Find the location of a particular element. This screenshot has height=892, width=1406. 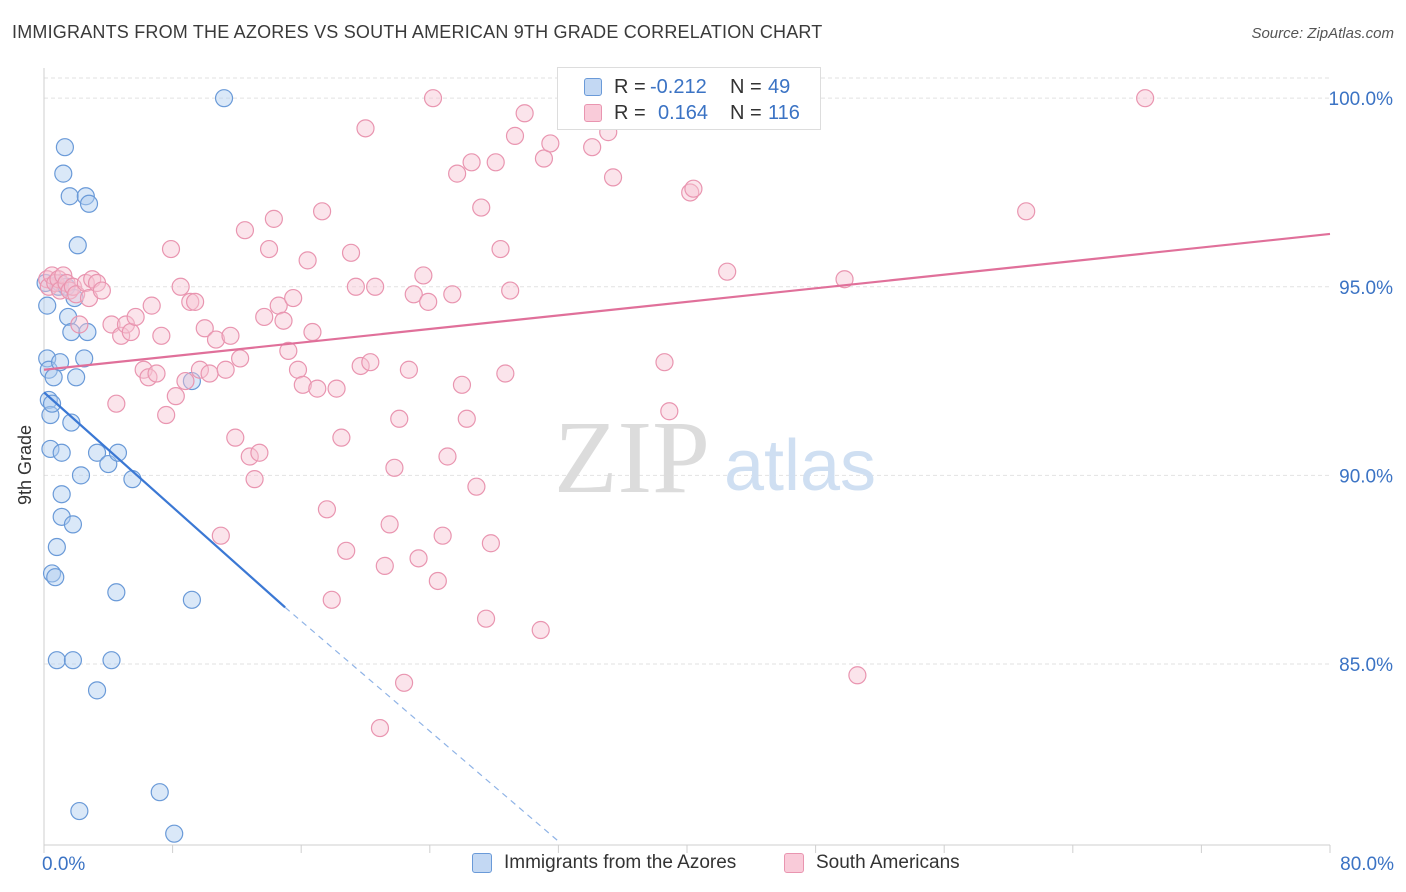

legend-r-value: -0.212 is located at coordinates (678, 86).